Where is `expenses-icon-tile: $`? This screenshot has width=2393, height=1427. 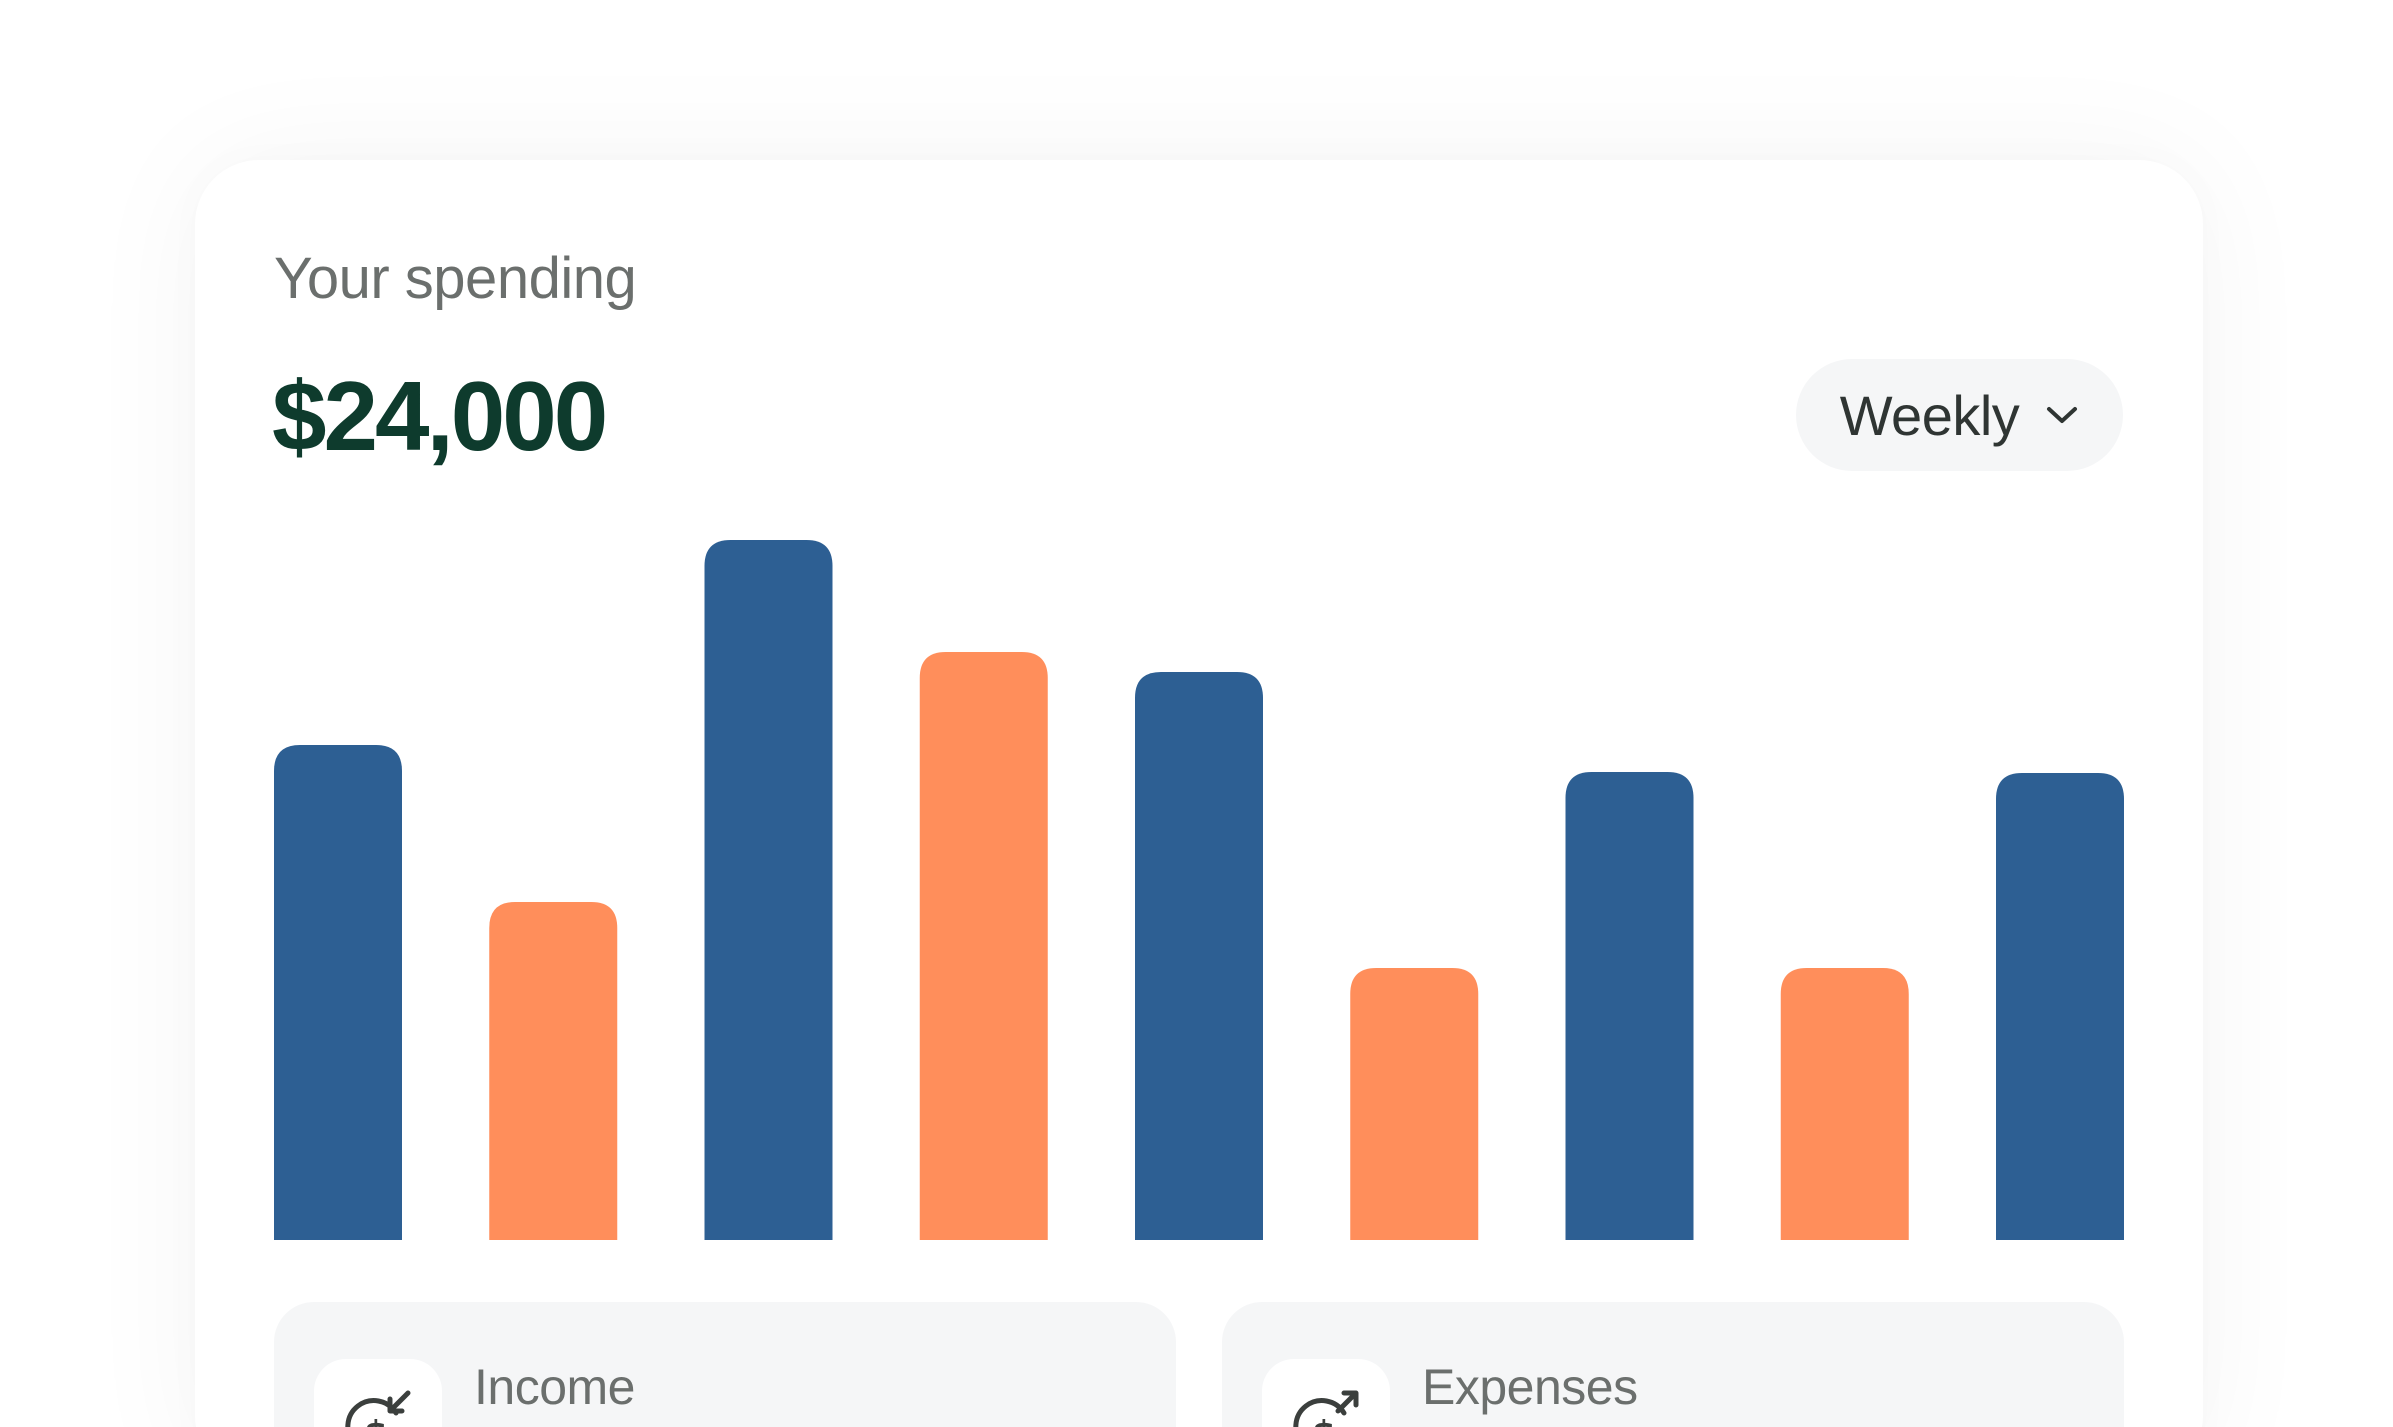
expenses-icon-tile: $ is located at coordinates (1326, 1393).